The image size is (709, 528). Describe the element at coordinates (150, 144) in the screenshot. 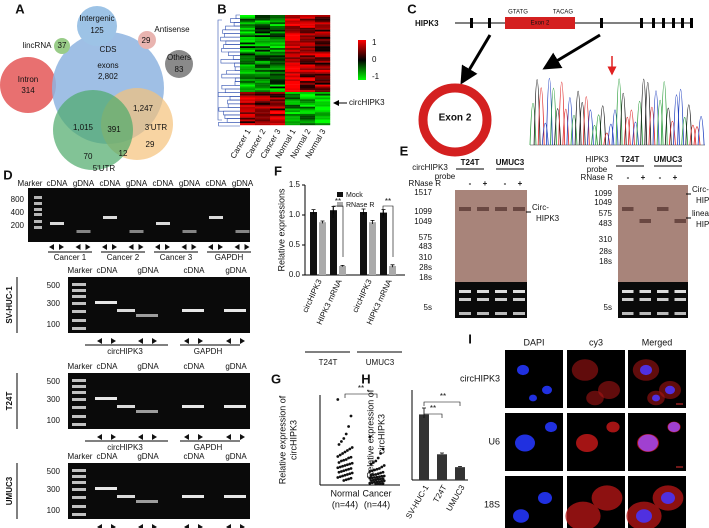

I see `venn-label: 29` at that location.